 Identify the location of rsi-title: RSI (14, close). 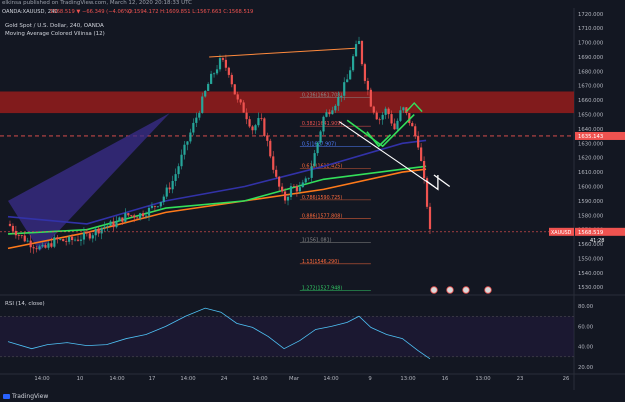
(25, 304).